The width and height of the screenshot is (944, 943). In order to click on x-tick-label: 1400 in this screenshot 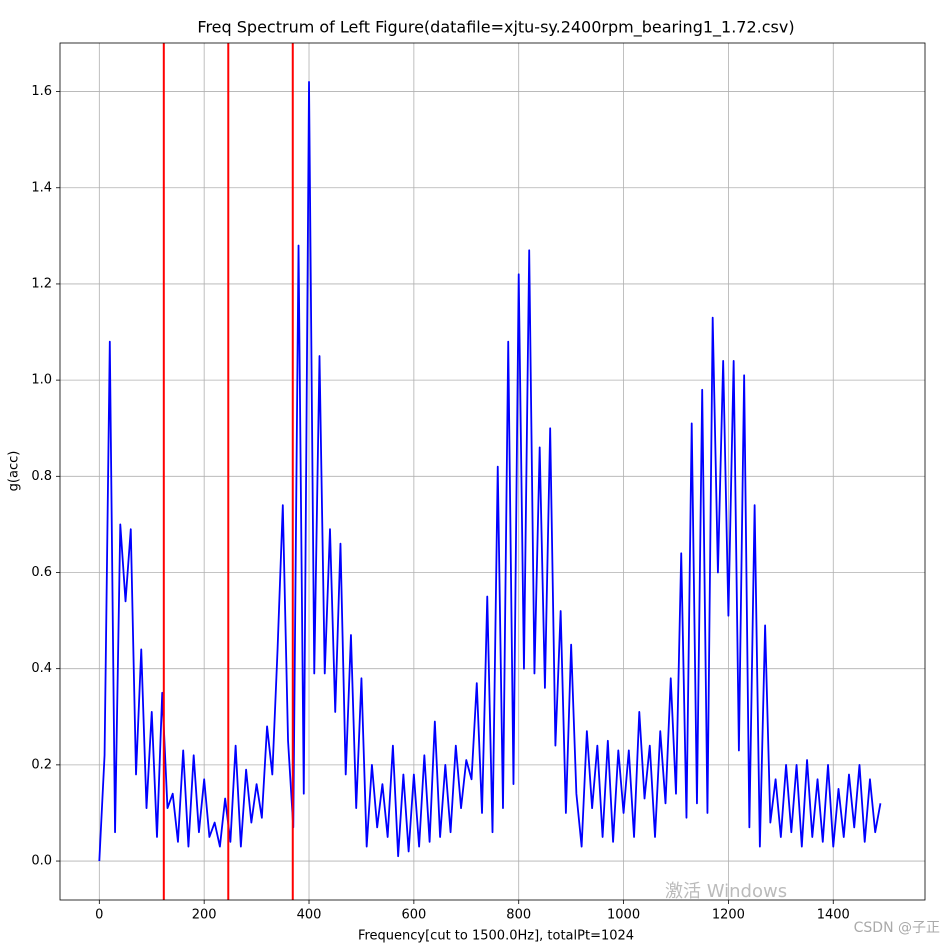, I will do `click(833, 915)`.